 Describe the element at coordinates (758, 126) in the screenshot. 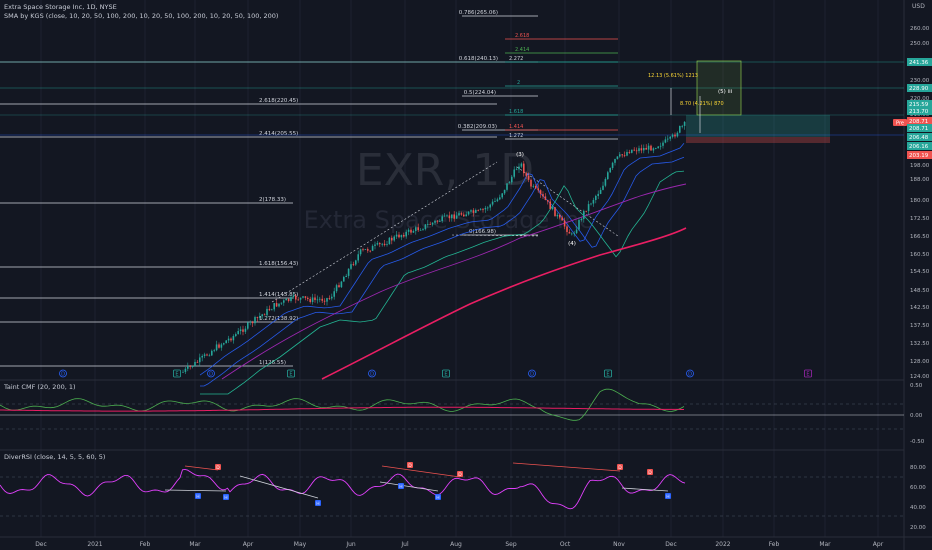

I see `long-position-profit` at that location.